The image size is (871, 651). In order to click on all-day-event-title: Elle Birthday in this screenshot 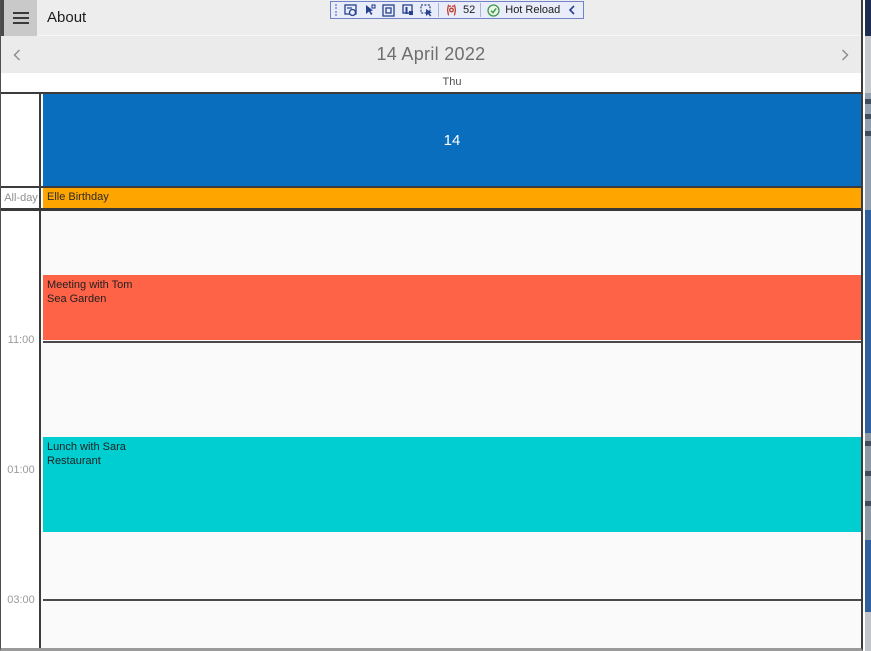, I will do `click(78, 197)`.